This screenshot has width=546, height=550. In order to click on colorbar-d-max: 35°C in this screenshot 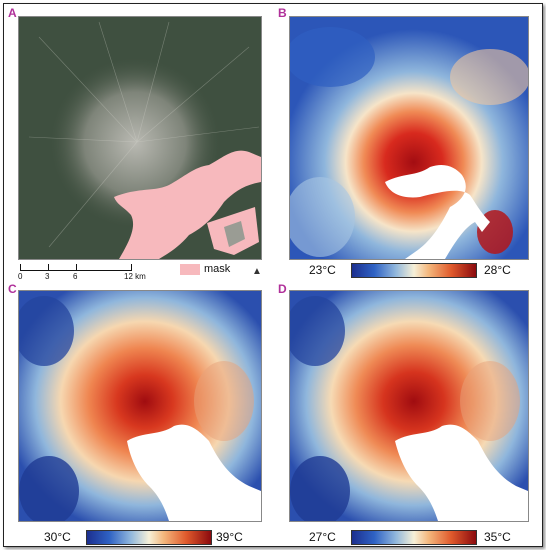, I will do `click(497, 537)`.